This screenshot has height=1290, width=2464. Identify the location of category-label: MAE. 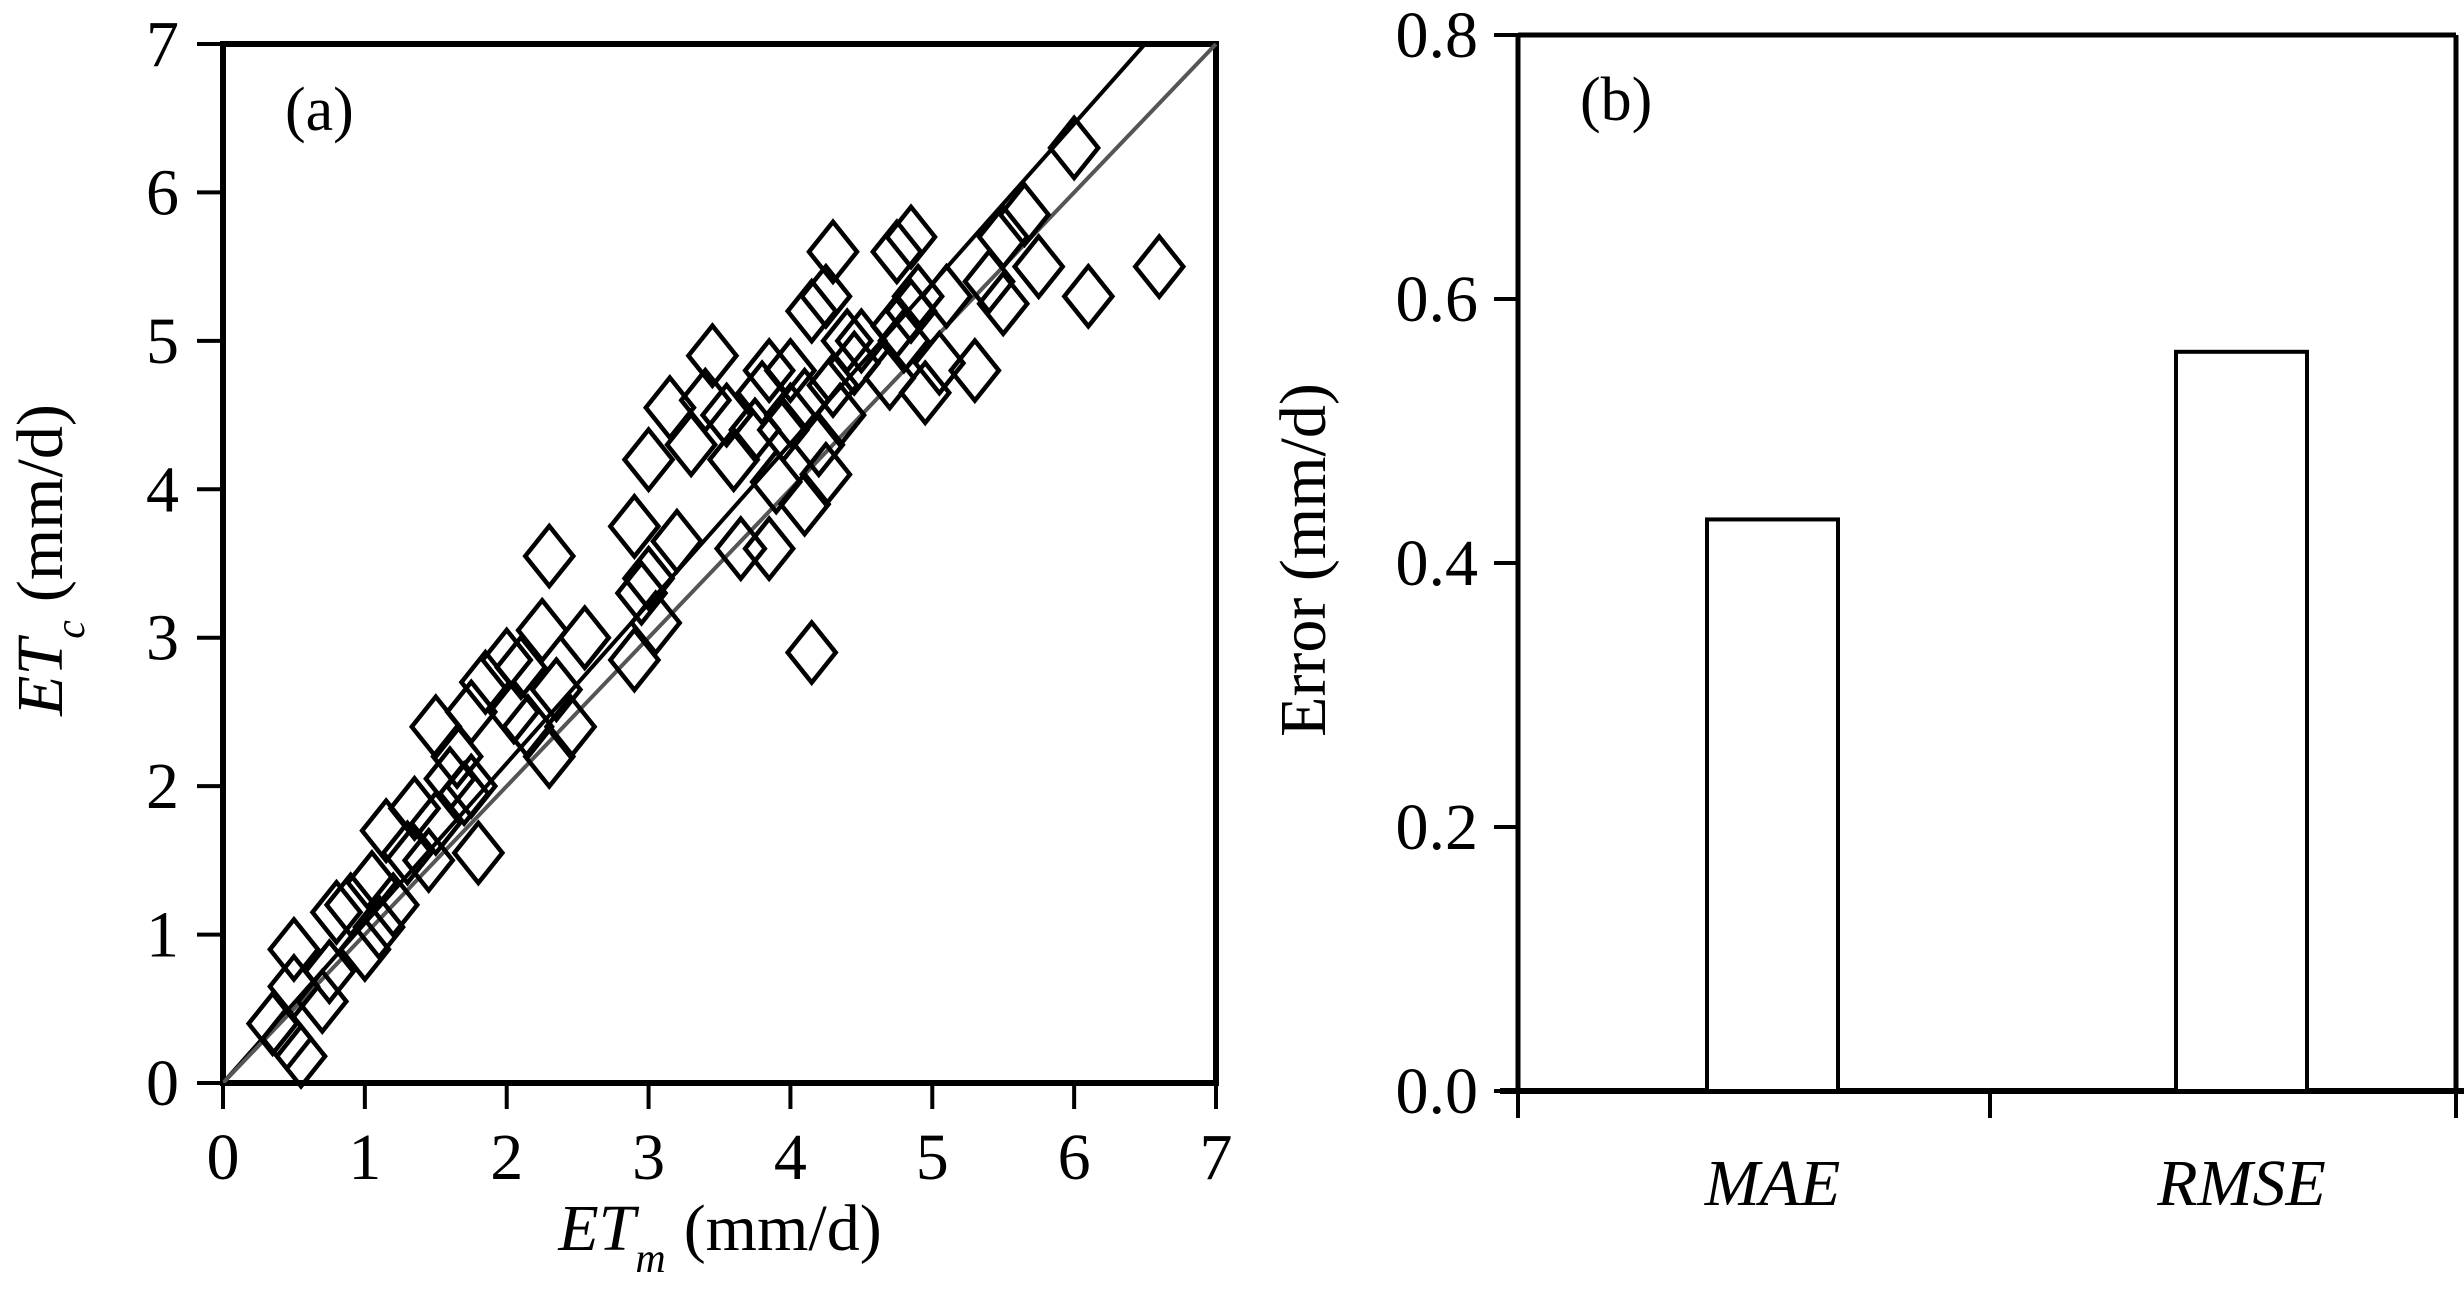
(1772, 1183).